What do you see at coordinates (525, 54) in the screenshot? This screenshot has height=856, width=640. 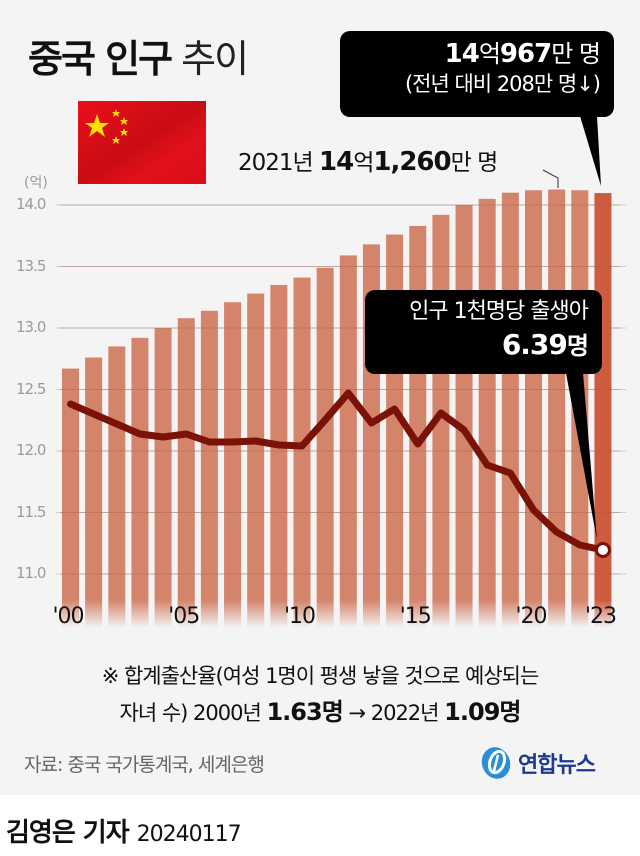 I see `callout-num2: 967` at bounding box center [525, 54].